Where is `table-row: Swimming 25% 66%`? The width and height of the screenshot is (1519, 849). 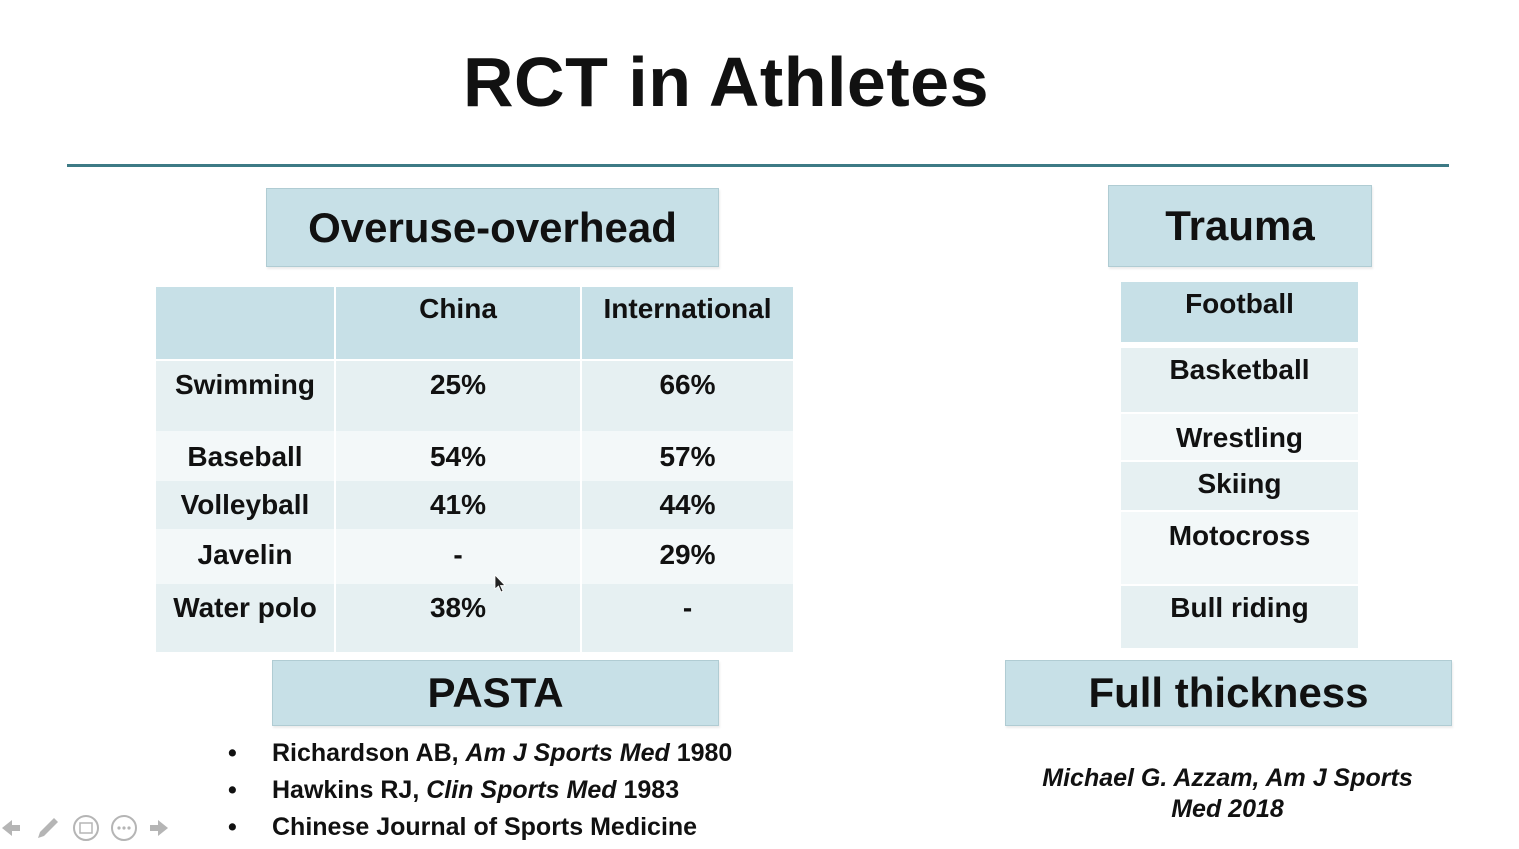
table-row: Swimming 25% 66% is located at coordinates (474, 396).